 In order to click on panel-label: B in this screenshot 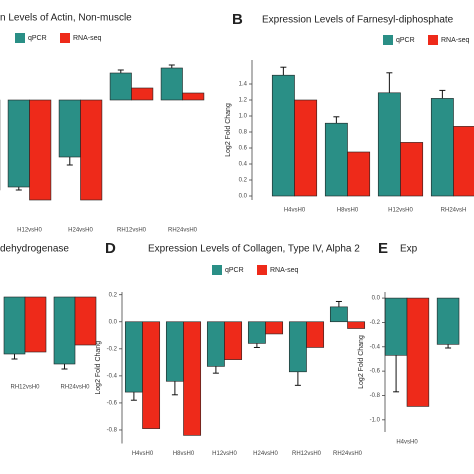, I will do `click(237, 19)`.